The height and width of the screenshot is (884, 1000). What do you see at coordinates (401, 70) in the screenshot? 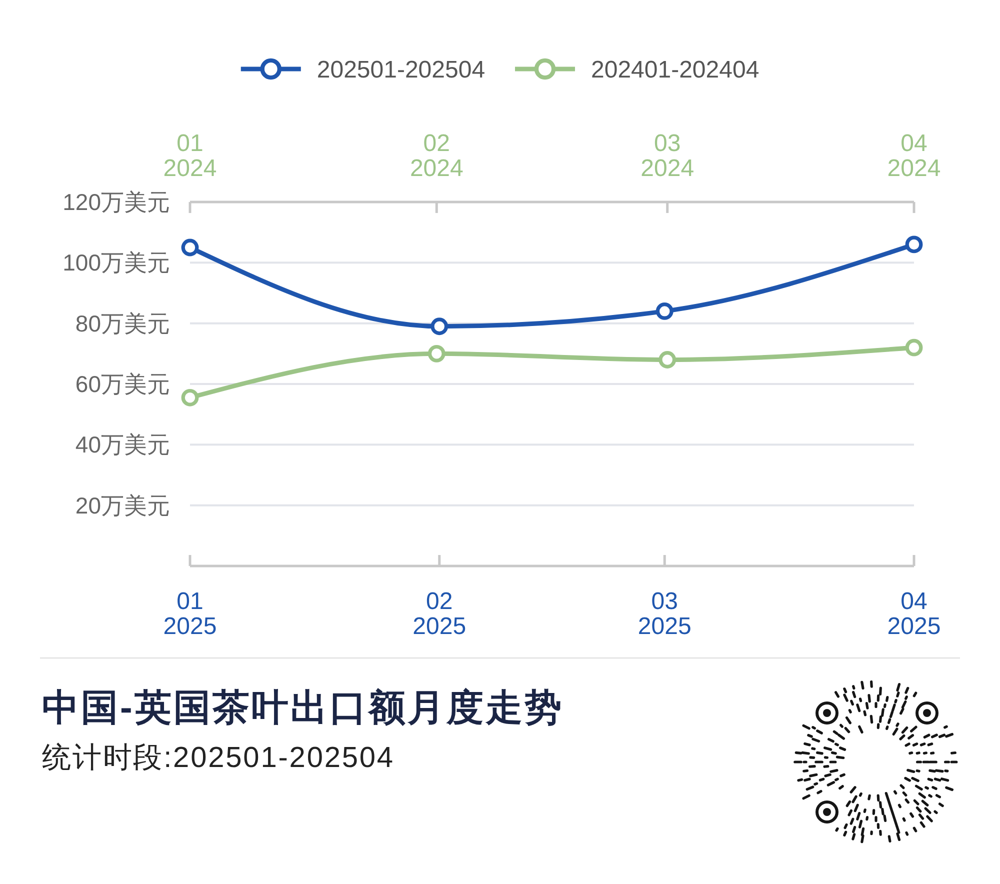
I see `legend-label: 202501-202504` at bounding box center [401, 70].